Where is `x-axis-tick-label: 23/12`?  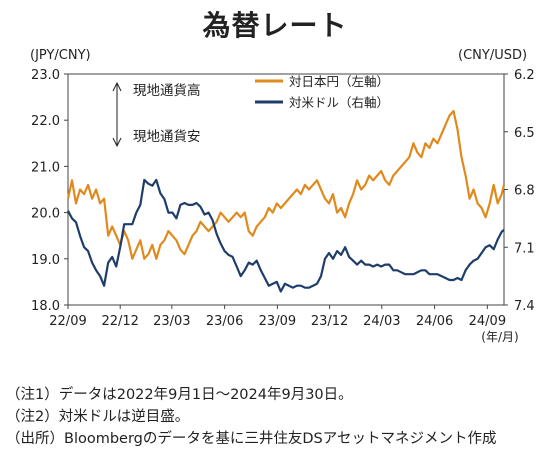 x-axis-tick-label: 23/12 is located at coordinates (329, 321).